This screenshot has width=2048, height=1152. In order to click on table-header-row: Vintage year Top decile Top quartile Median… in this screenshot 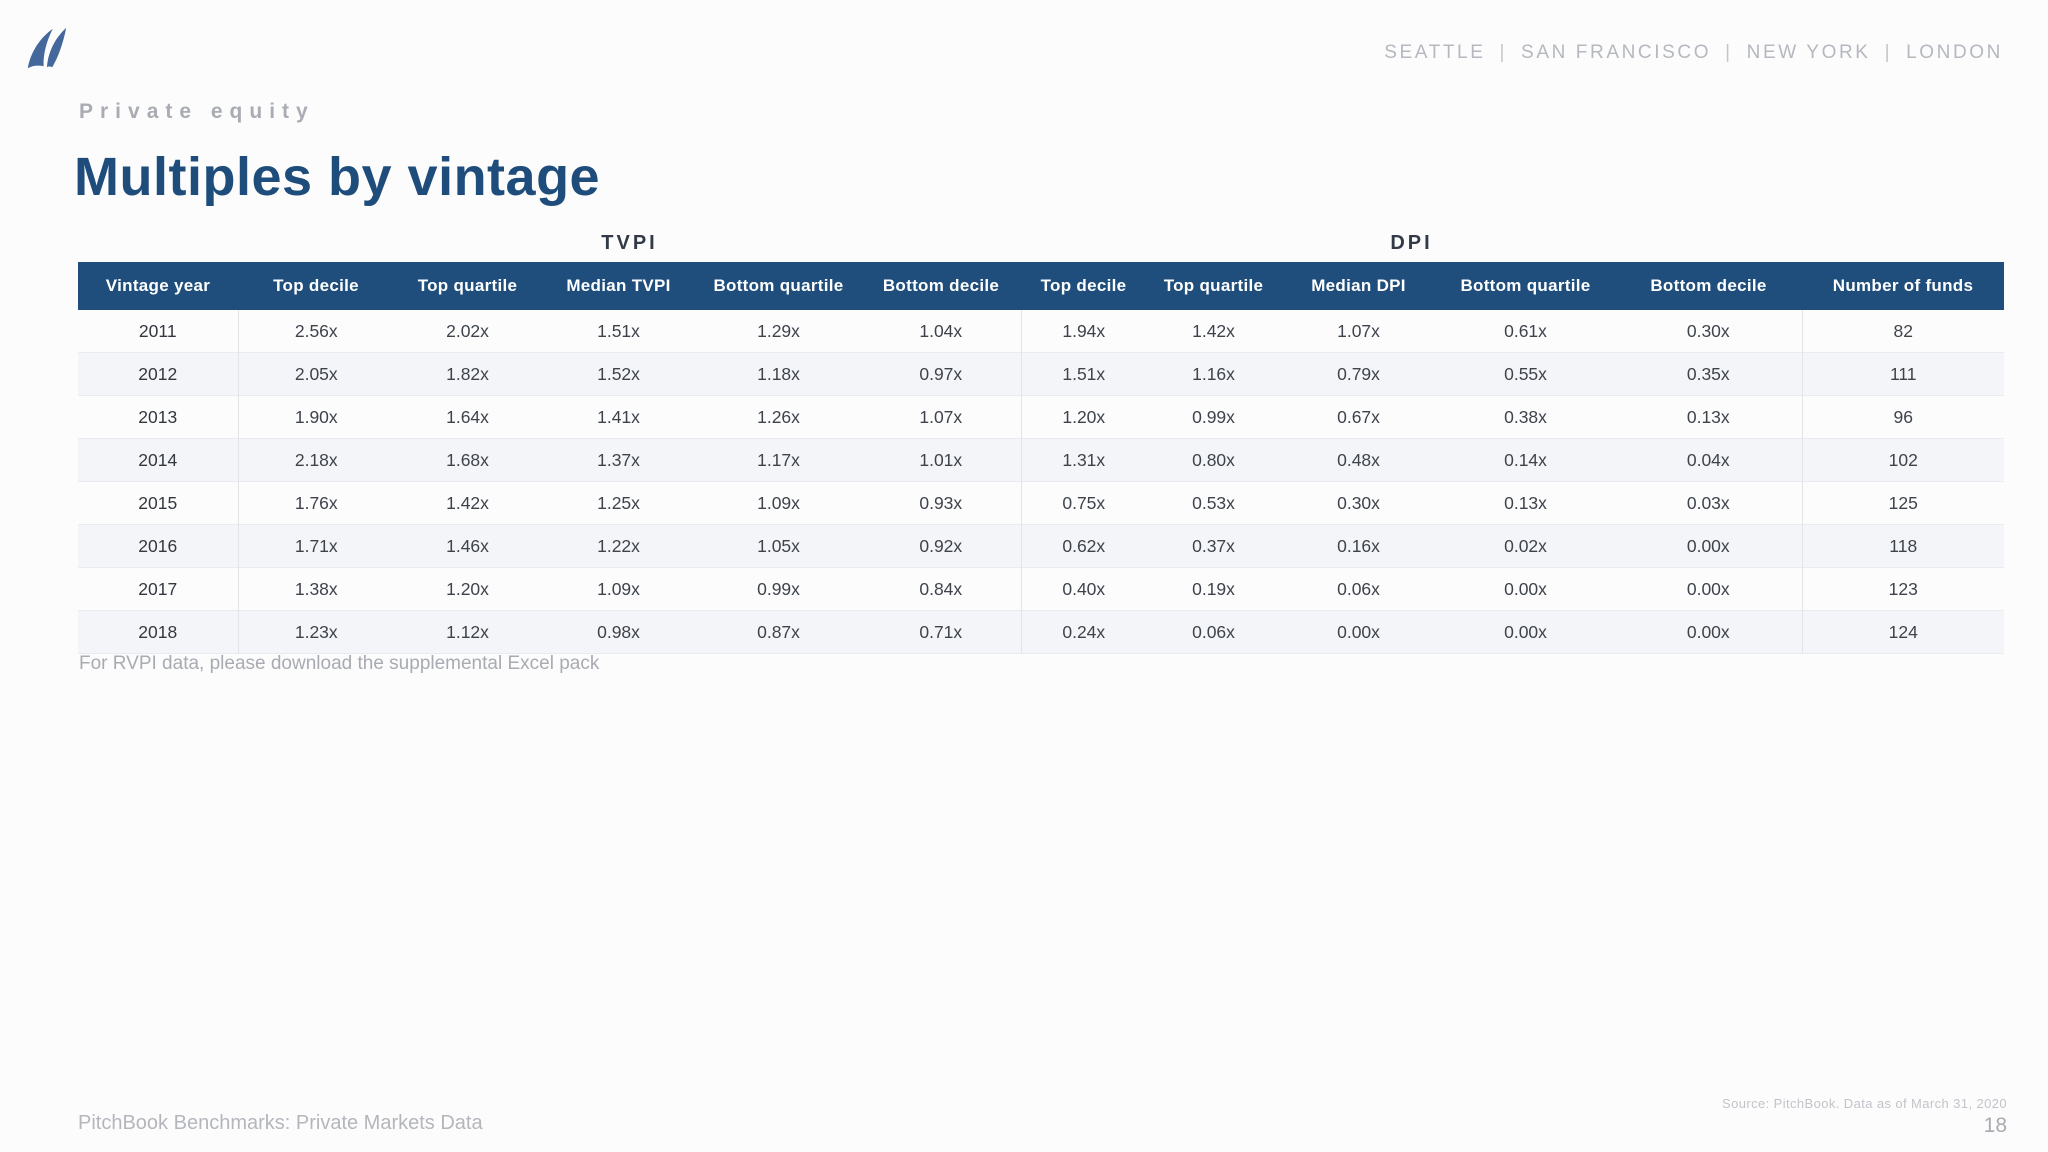, I will do `click(1041, 286)`.